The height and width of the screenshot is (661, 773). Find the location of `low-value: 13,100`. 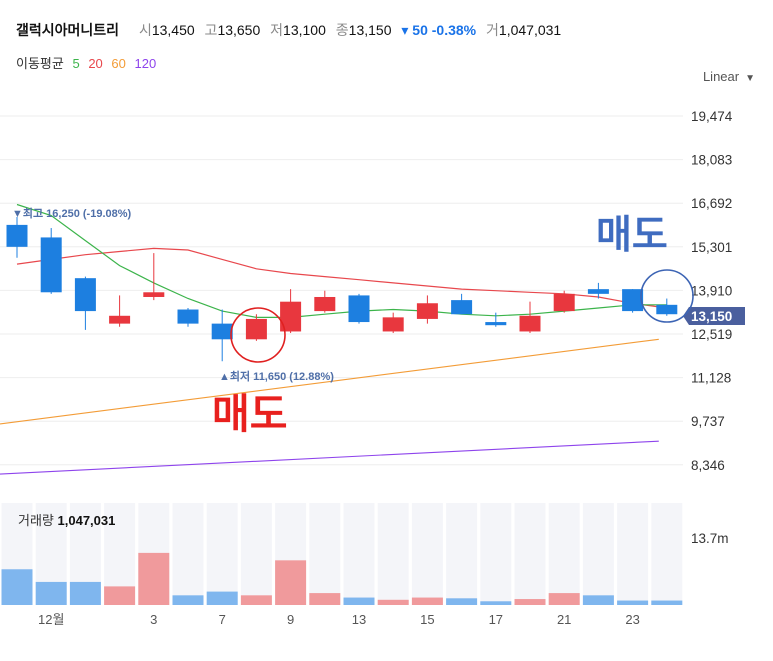

low-value: 13,100 is located at coordinates (304, 30).